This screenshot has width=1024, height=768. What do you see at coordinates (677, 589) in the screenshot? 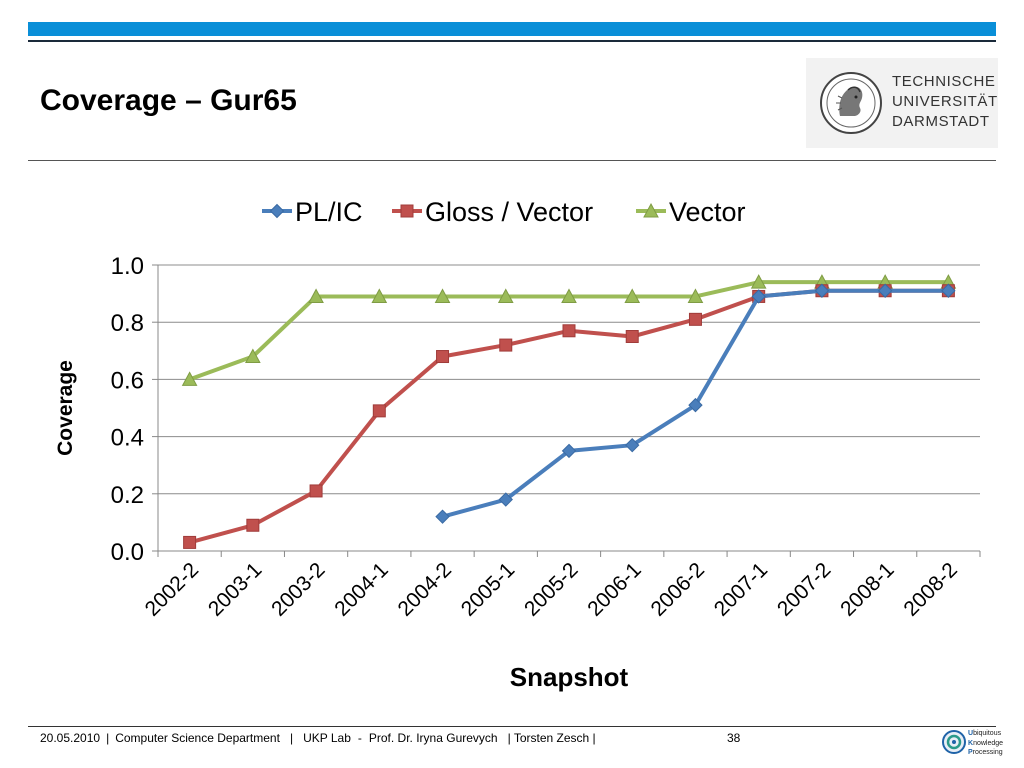
I see `x-tick-label: 2006-2` at bounding box center [677, 589].